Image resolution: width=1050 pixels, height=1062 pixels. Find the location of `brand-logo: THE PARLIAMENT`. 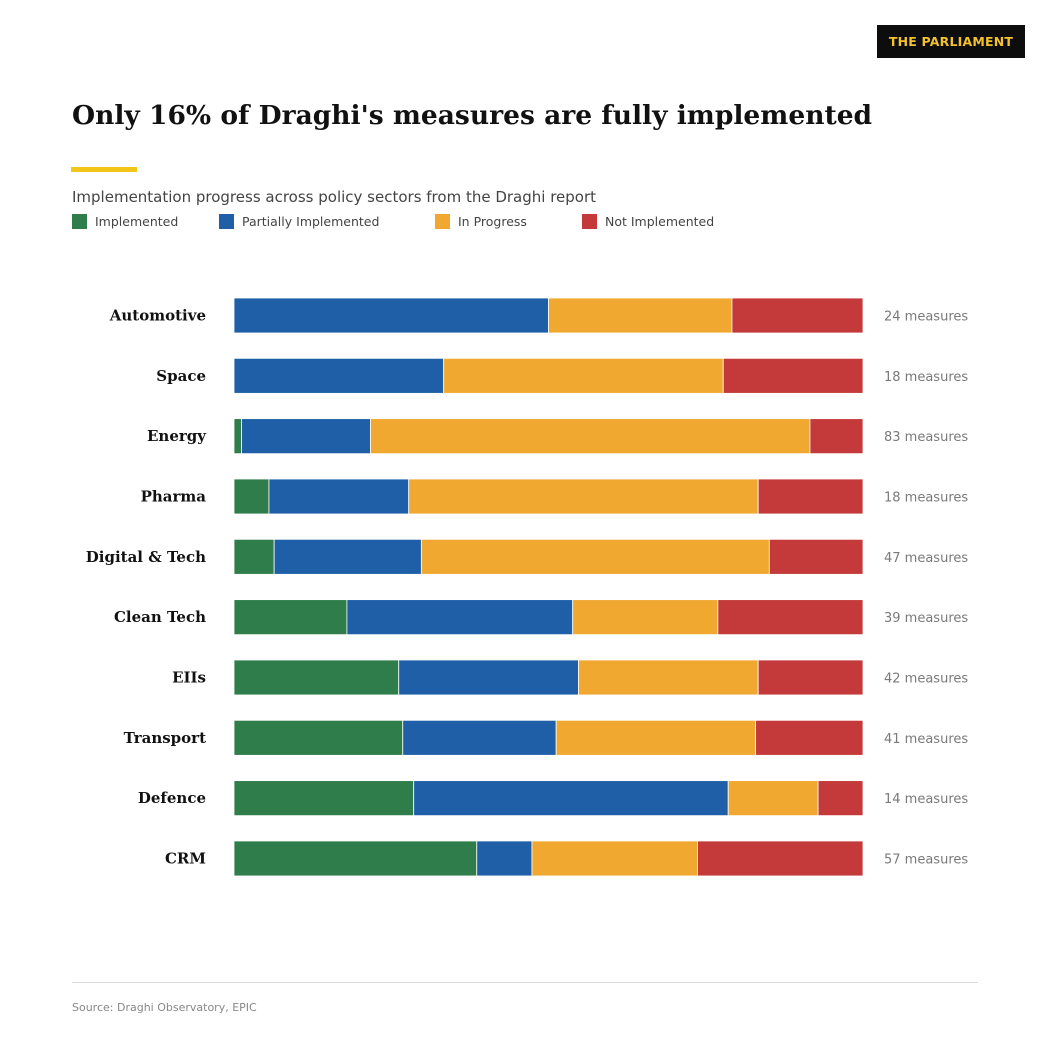

brand-logo: THE PARLIAMENT is located at coordinates (951, 41).